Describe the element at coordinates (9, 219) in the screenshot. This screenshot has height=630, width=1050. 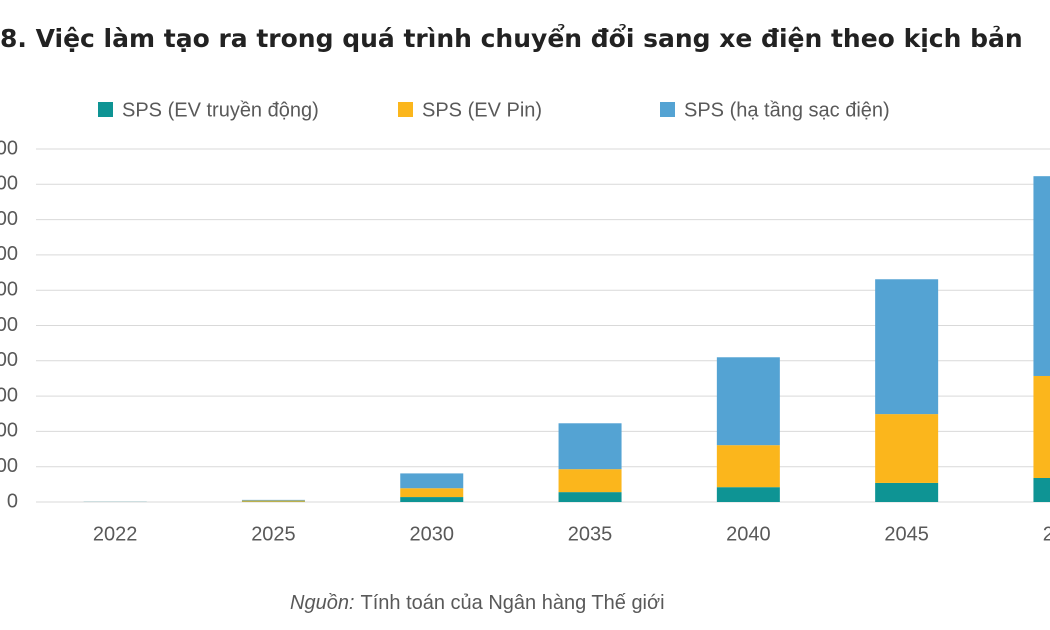
I see `y-tick-label: 800` at that location.